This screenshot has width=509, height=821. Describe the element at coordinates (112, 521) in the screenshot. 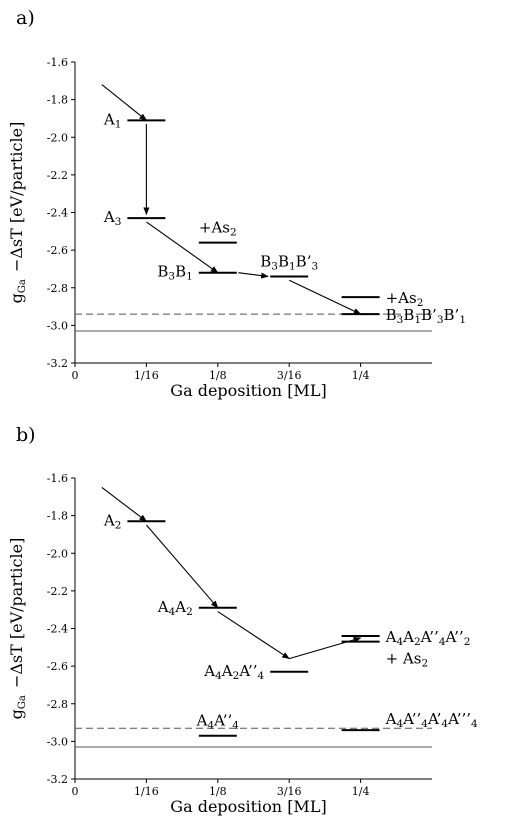

I see `level-label: A2` at that location.